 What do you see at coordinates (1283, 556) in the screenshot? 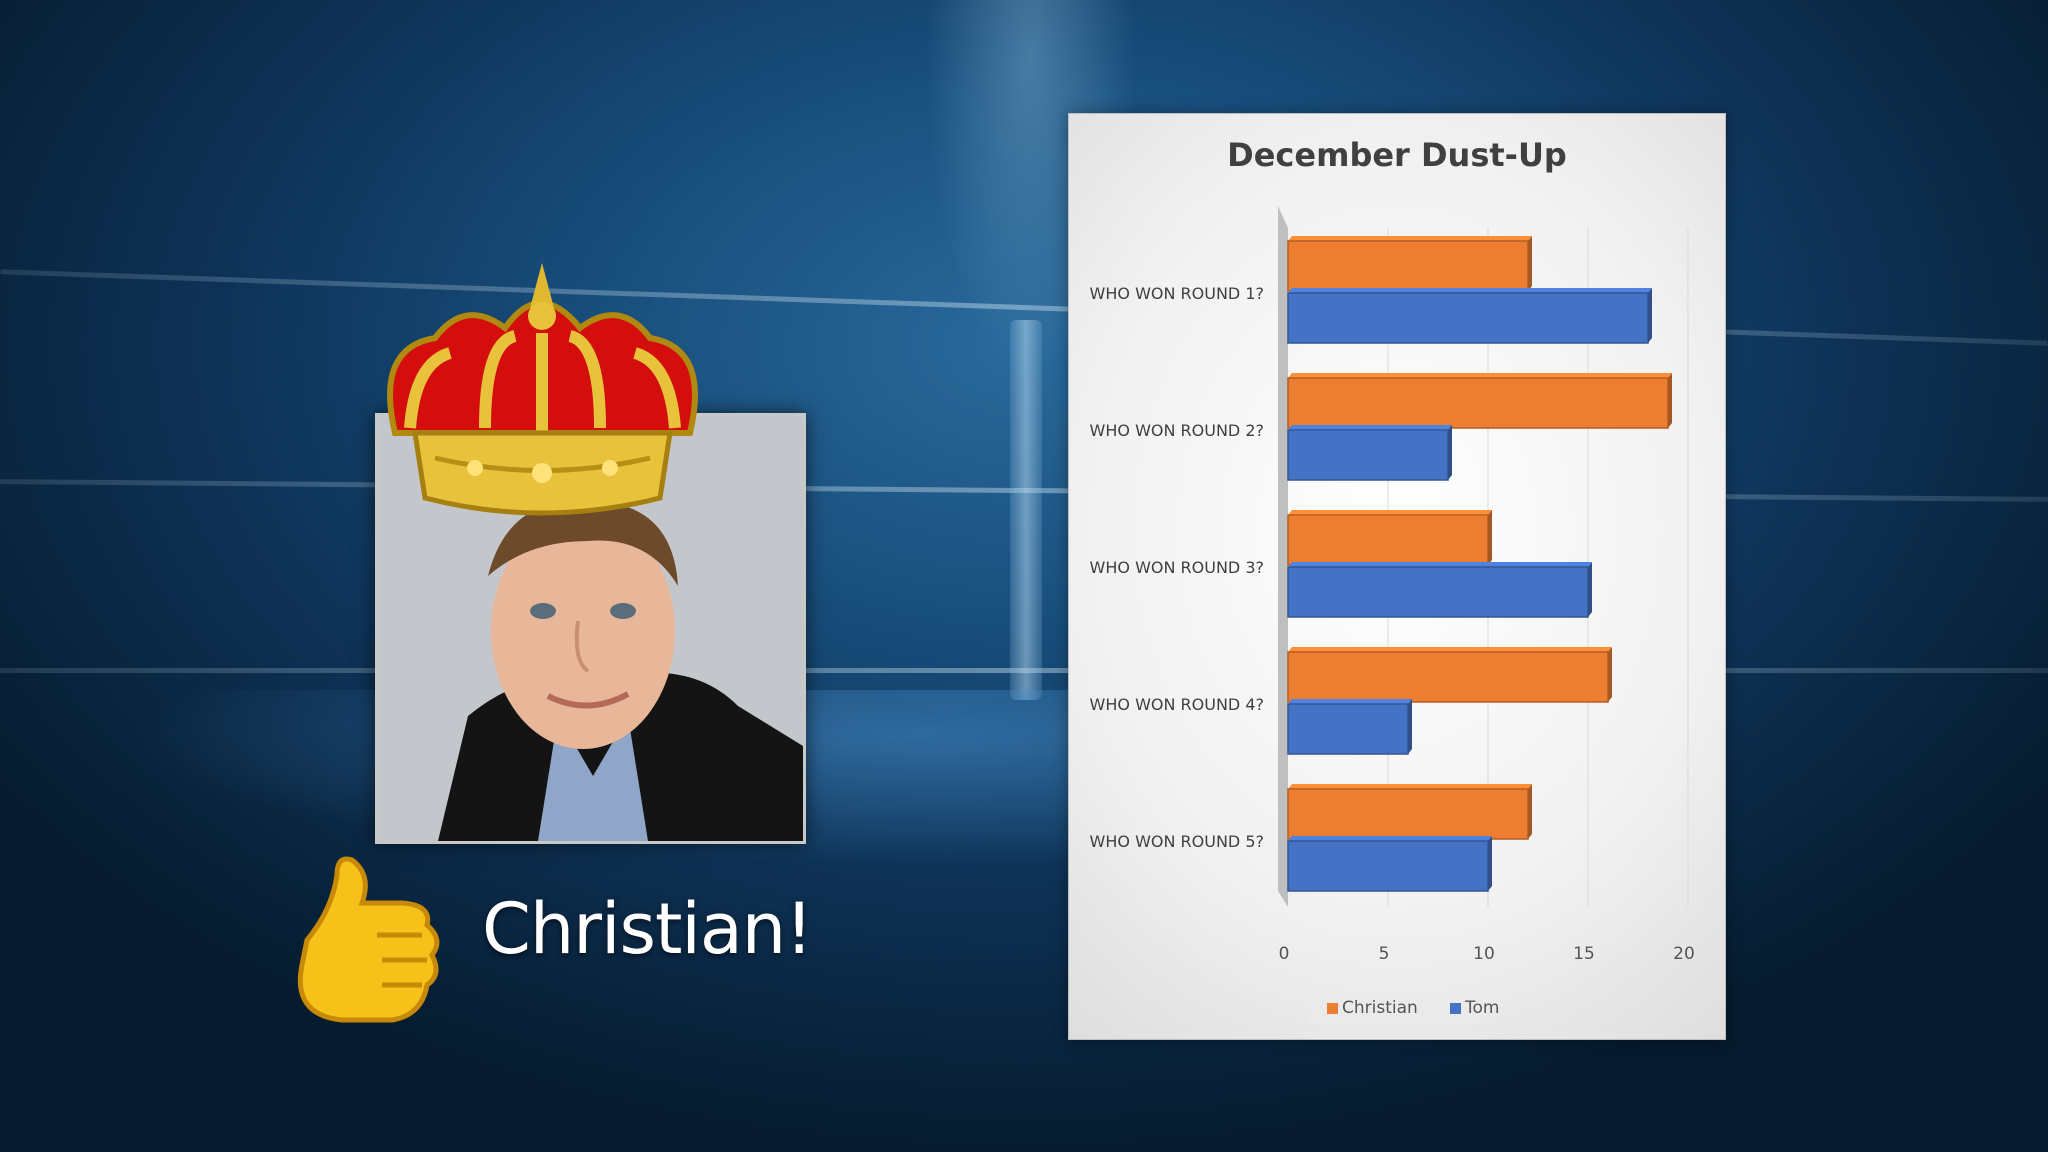
I see `axis-wall` at bounding box center [1283, 556].